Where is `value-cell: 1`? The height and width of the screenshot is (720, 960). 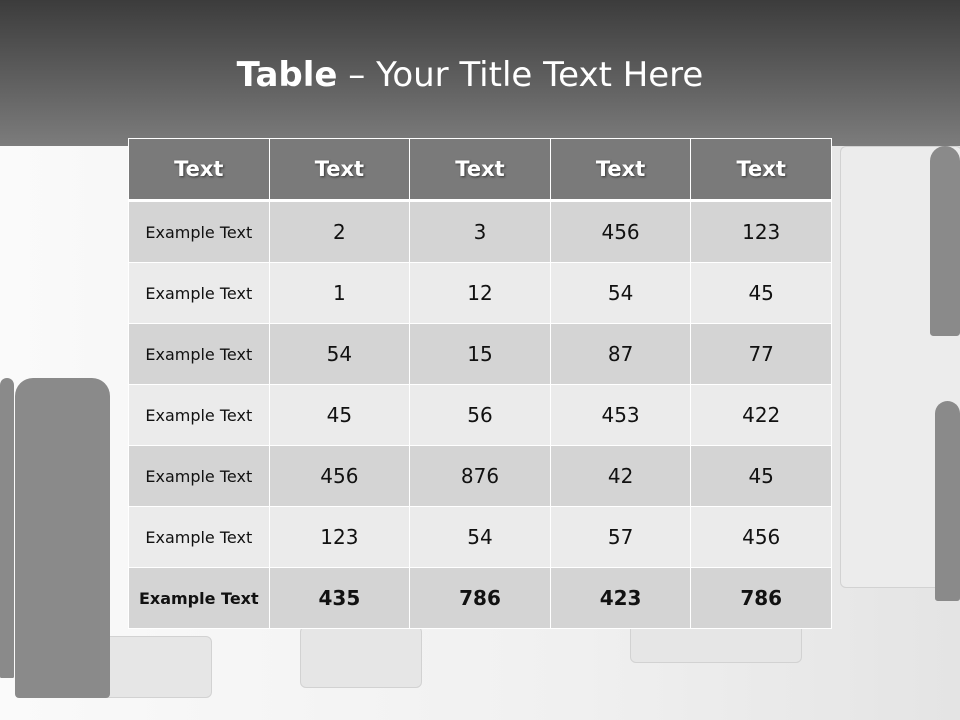
value-cell: 1 is located at coordinates (339, 293).